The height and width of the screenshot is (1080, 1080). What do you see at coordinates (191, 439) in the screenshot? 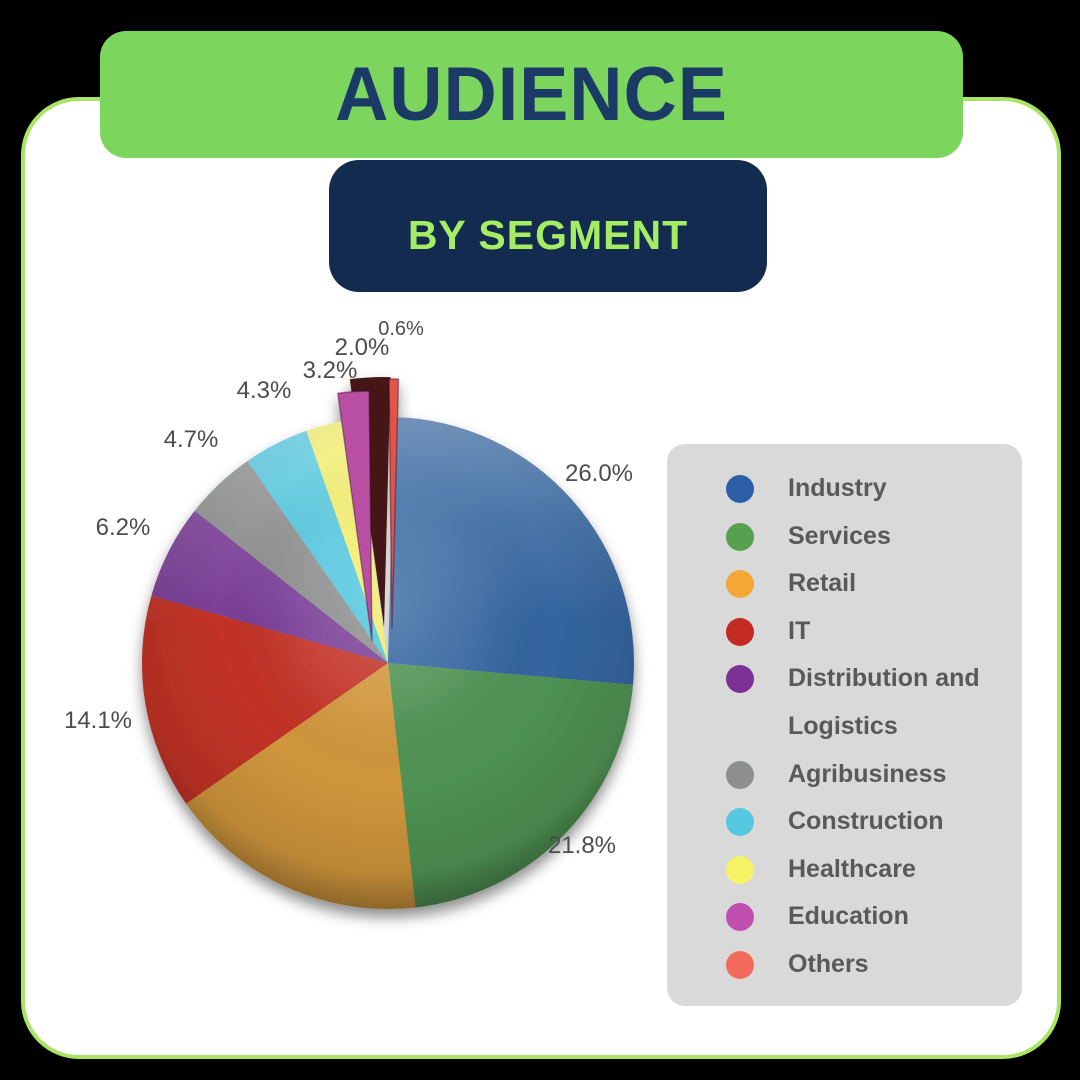
I see `slice-percentage-label: 4.7%` at bounding box center [191, 439].